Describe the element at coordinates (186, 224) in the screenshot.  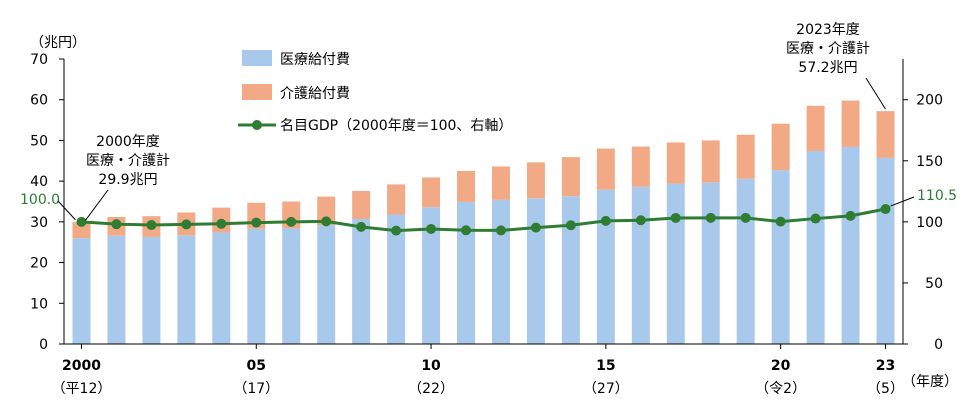
I see `gdp-point-2003` at that location.